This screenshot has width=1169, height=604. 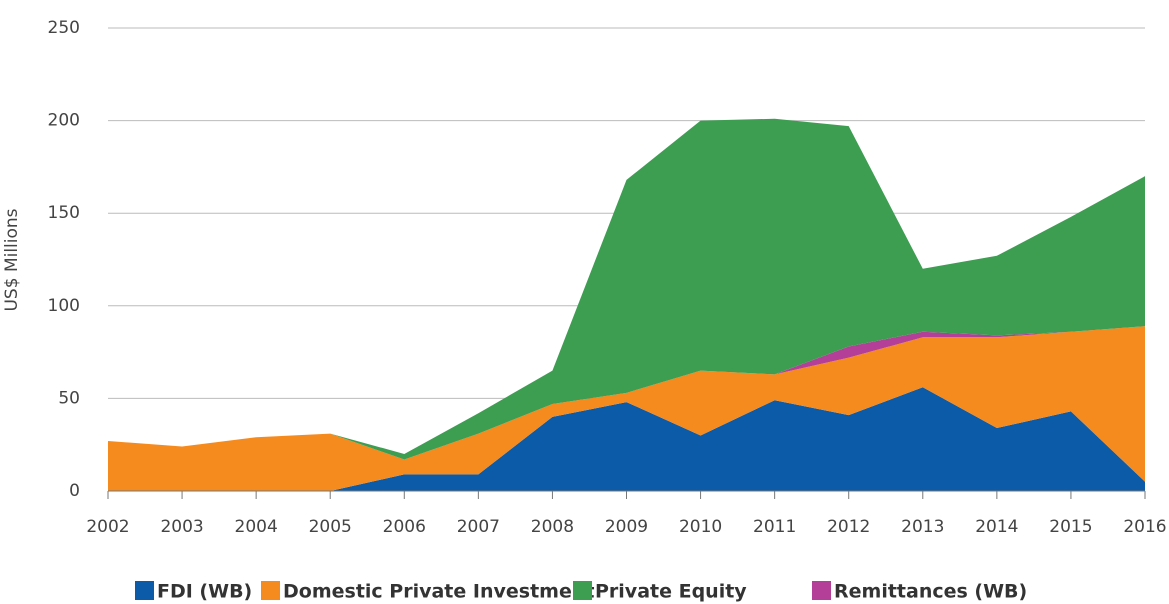 I want to click on y-tick-label: 50, so click(x=69, y=398).